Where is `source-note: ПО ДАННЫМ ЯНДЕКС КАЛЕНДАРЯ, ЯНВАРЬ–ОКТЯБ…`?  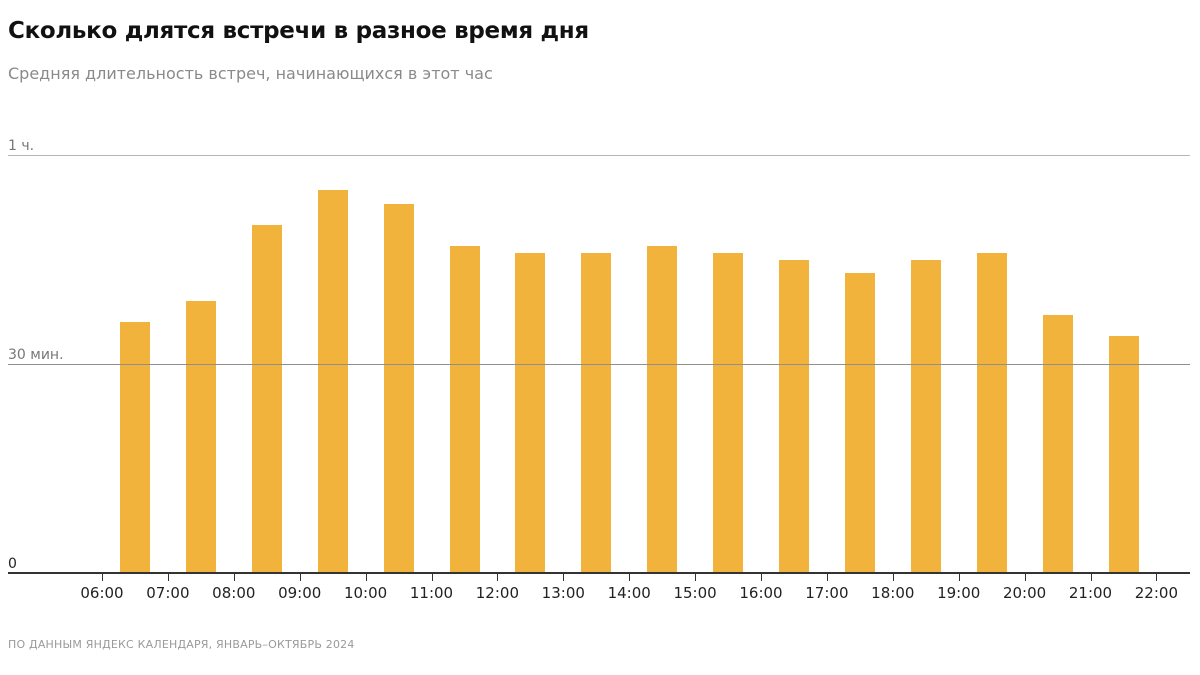 source-note: ПО ДАННЫМ ЯНДЕКС КАЛЕНДАРЯ, ЯНВАРЬ–ОКТЯБ… is located at coordinates (181, 644).